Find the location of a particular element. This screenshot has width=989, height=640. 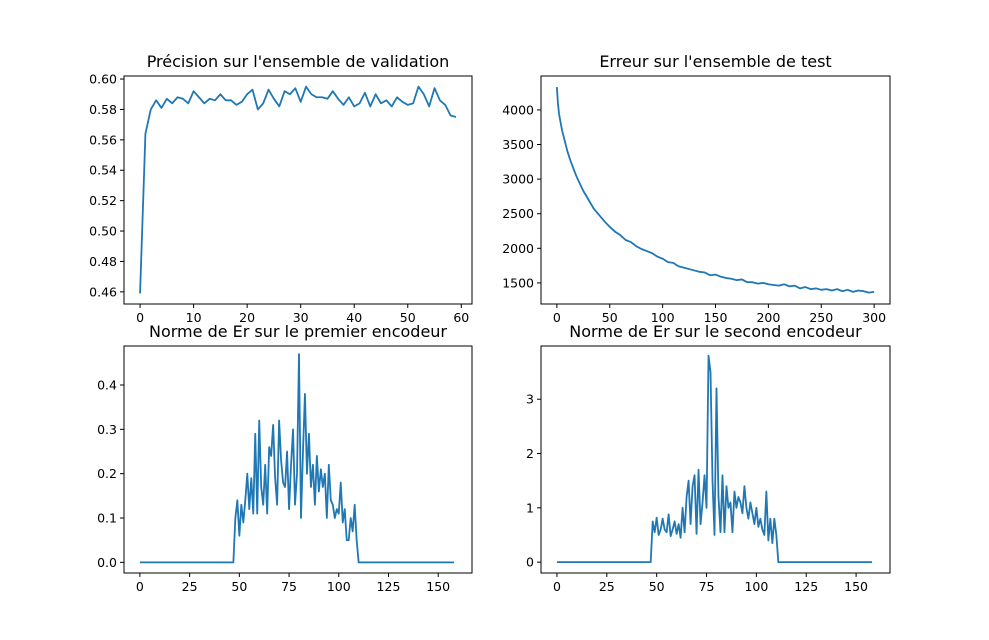

x-tick-label: 300 is located at coordinates (874, 317).